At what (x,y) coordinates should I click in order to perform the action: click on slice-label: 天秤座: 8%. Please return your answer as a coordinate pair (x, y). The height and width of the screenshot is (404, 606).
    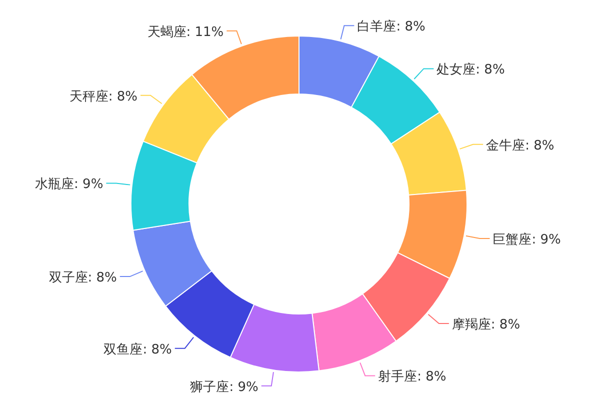
    Looking at the image, I should click on (103, 96).